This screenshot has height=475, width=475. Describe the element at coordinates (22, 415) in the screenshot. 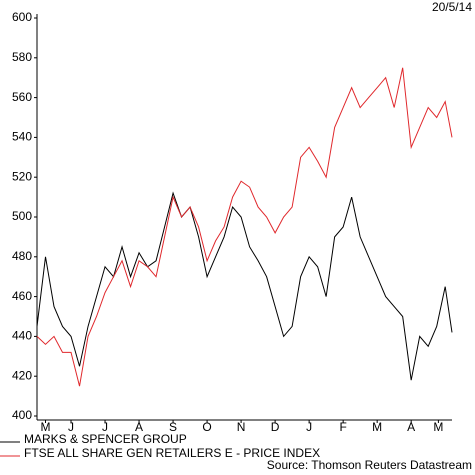

I see `y-tick-label: 400` at that location.